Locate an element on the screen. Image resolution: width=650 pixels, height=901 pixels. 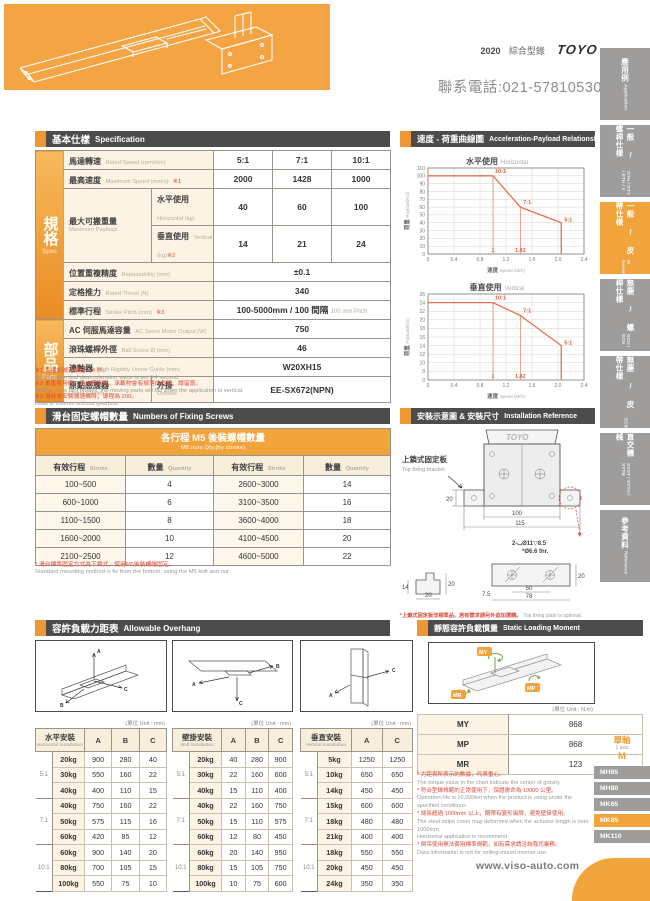
ratio-cell: 7:1 is located at coordinates (44, 821).